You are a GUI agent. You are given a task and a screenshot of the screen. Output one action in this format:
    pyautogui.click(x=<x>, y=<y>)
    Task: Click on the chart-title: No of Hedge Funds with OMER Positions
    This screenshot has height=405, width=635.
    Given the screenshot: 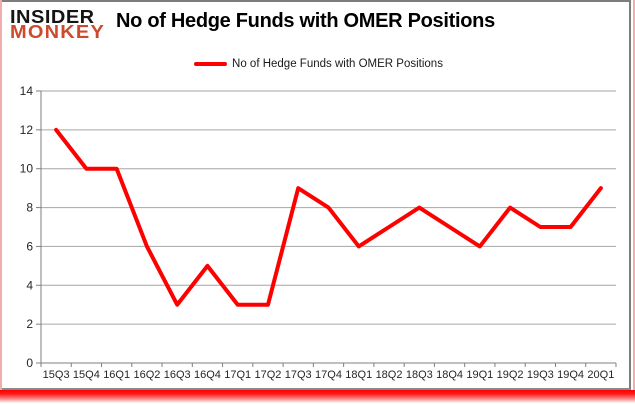 What is the action you would take?
    pyautogui.click(x=305, y=21)
    